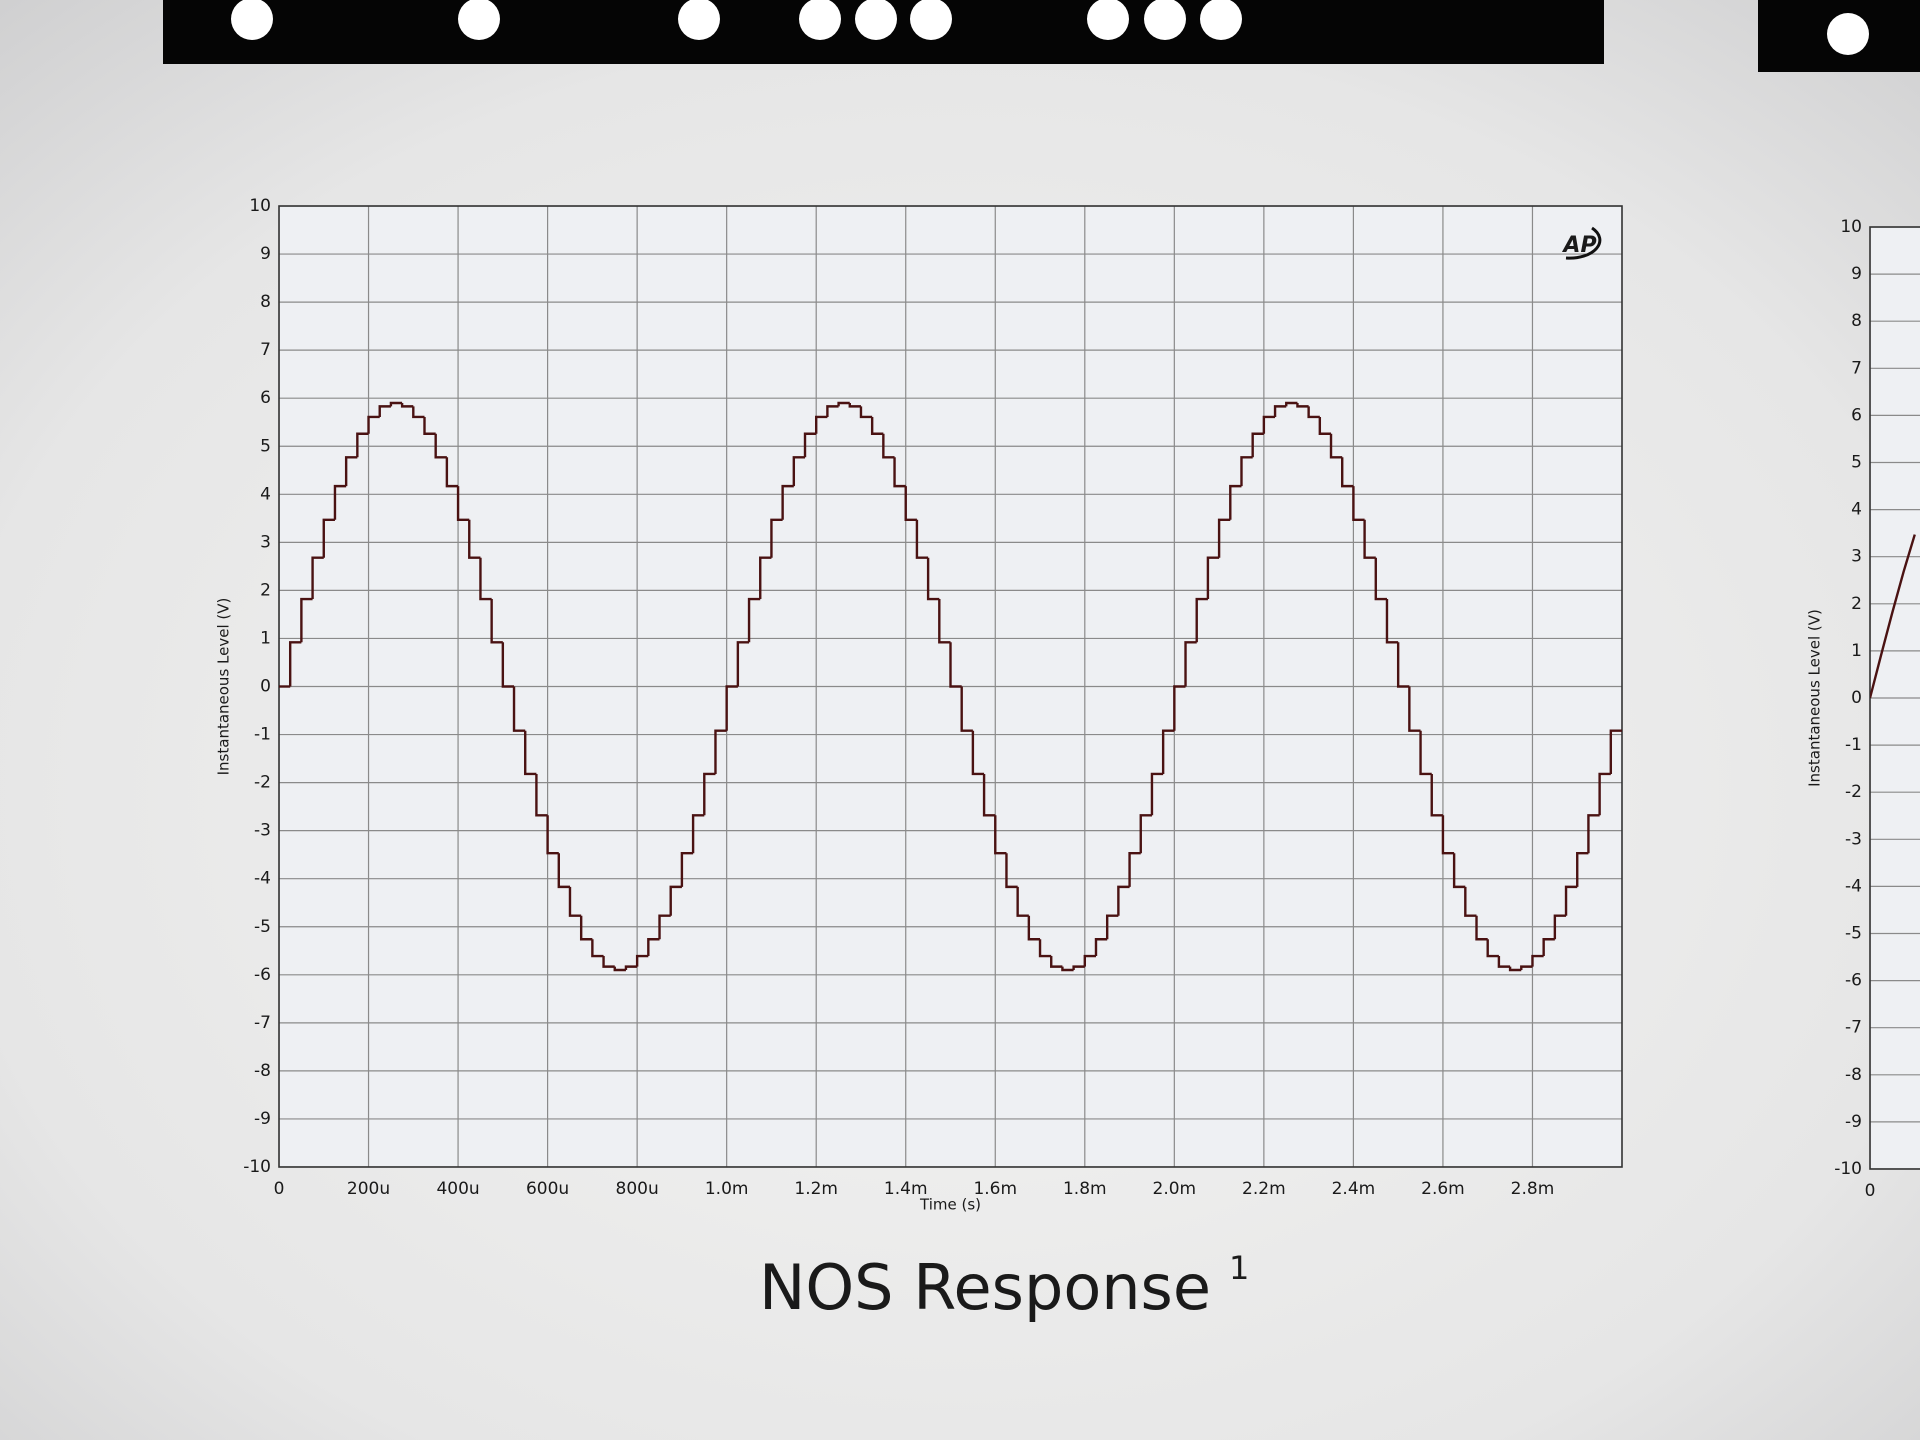 This screenshot has height=1440, width=1920. What do you see at coordinates (265, 638) in the screenshot?
I see `y-tick-label: 1` at bounding box center [265, 638].